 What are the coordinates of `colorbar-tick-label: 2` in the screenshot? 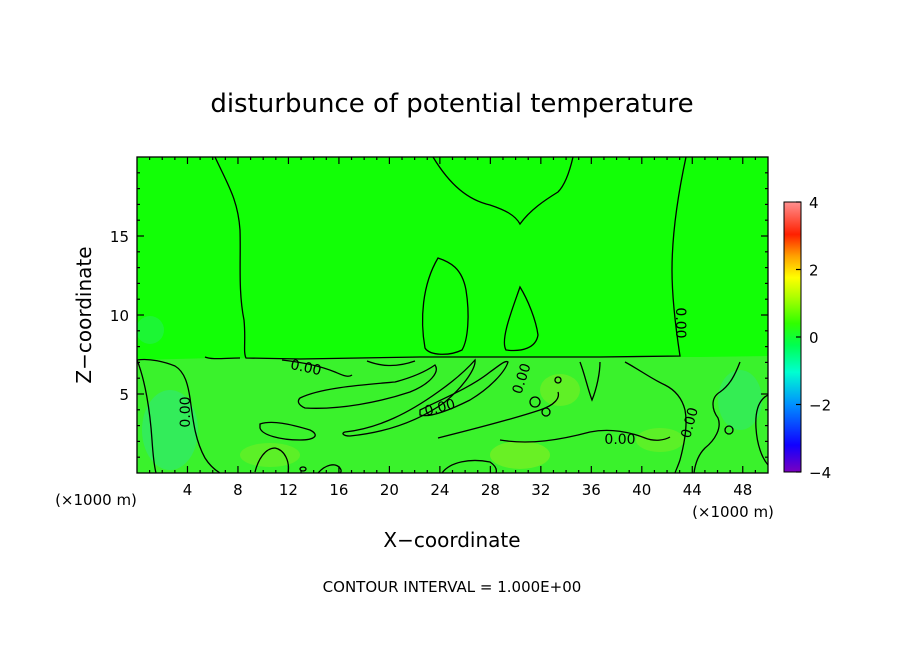 It's located at (814, 271).